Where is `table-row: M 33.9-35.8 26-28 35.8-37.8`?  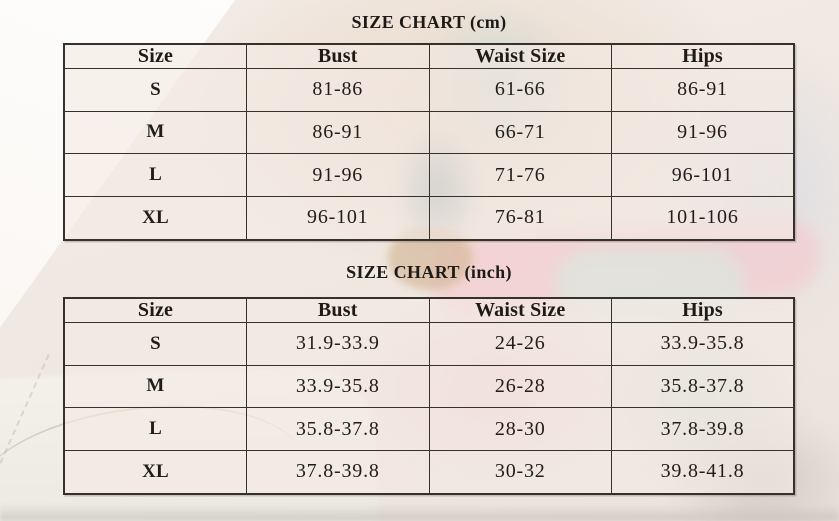
table-row: M 33.9-35.8 26-28 35.8-37.8 is located at coordinates (429, 386).